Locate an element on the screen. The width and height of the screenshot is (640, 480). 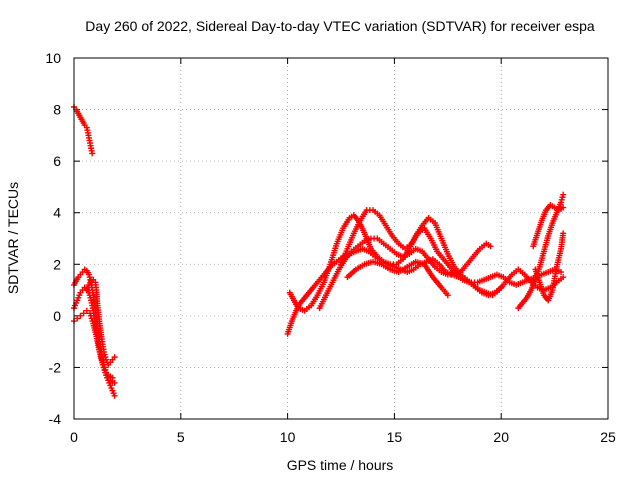
x-tick-label: 10 is located at coordinates (288, 437).